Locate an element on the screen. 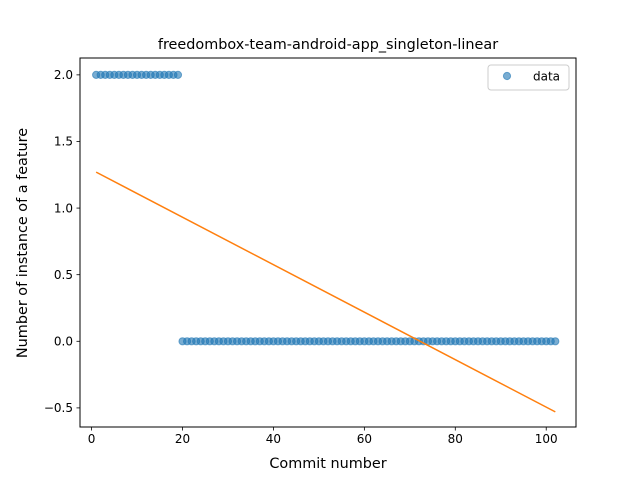  x-tick-label: 60 is located at coordinates (364, 439).